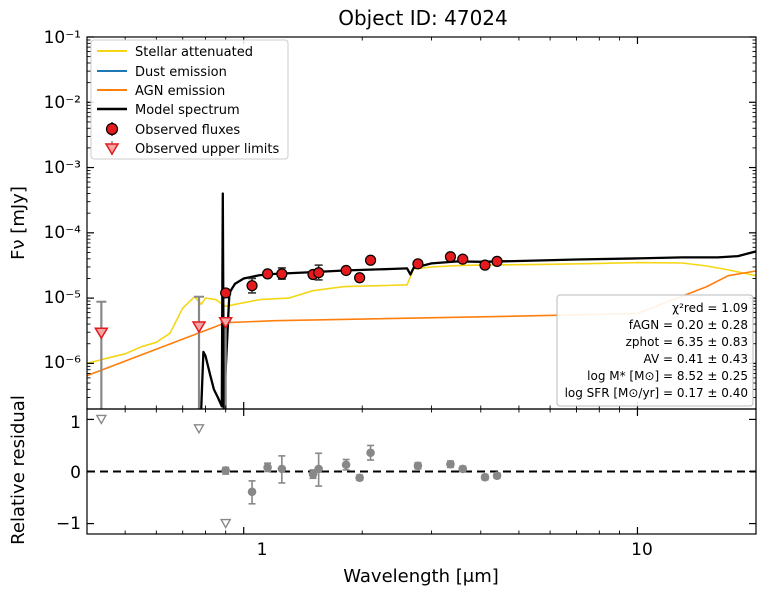  I want to click on y-tick-label: 10⁻⁶, so click(63, 363).